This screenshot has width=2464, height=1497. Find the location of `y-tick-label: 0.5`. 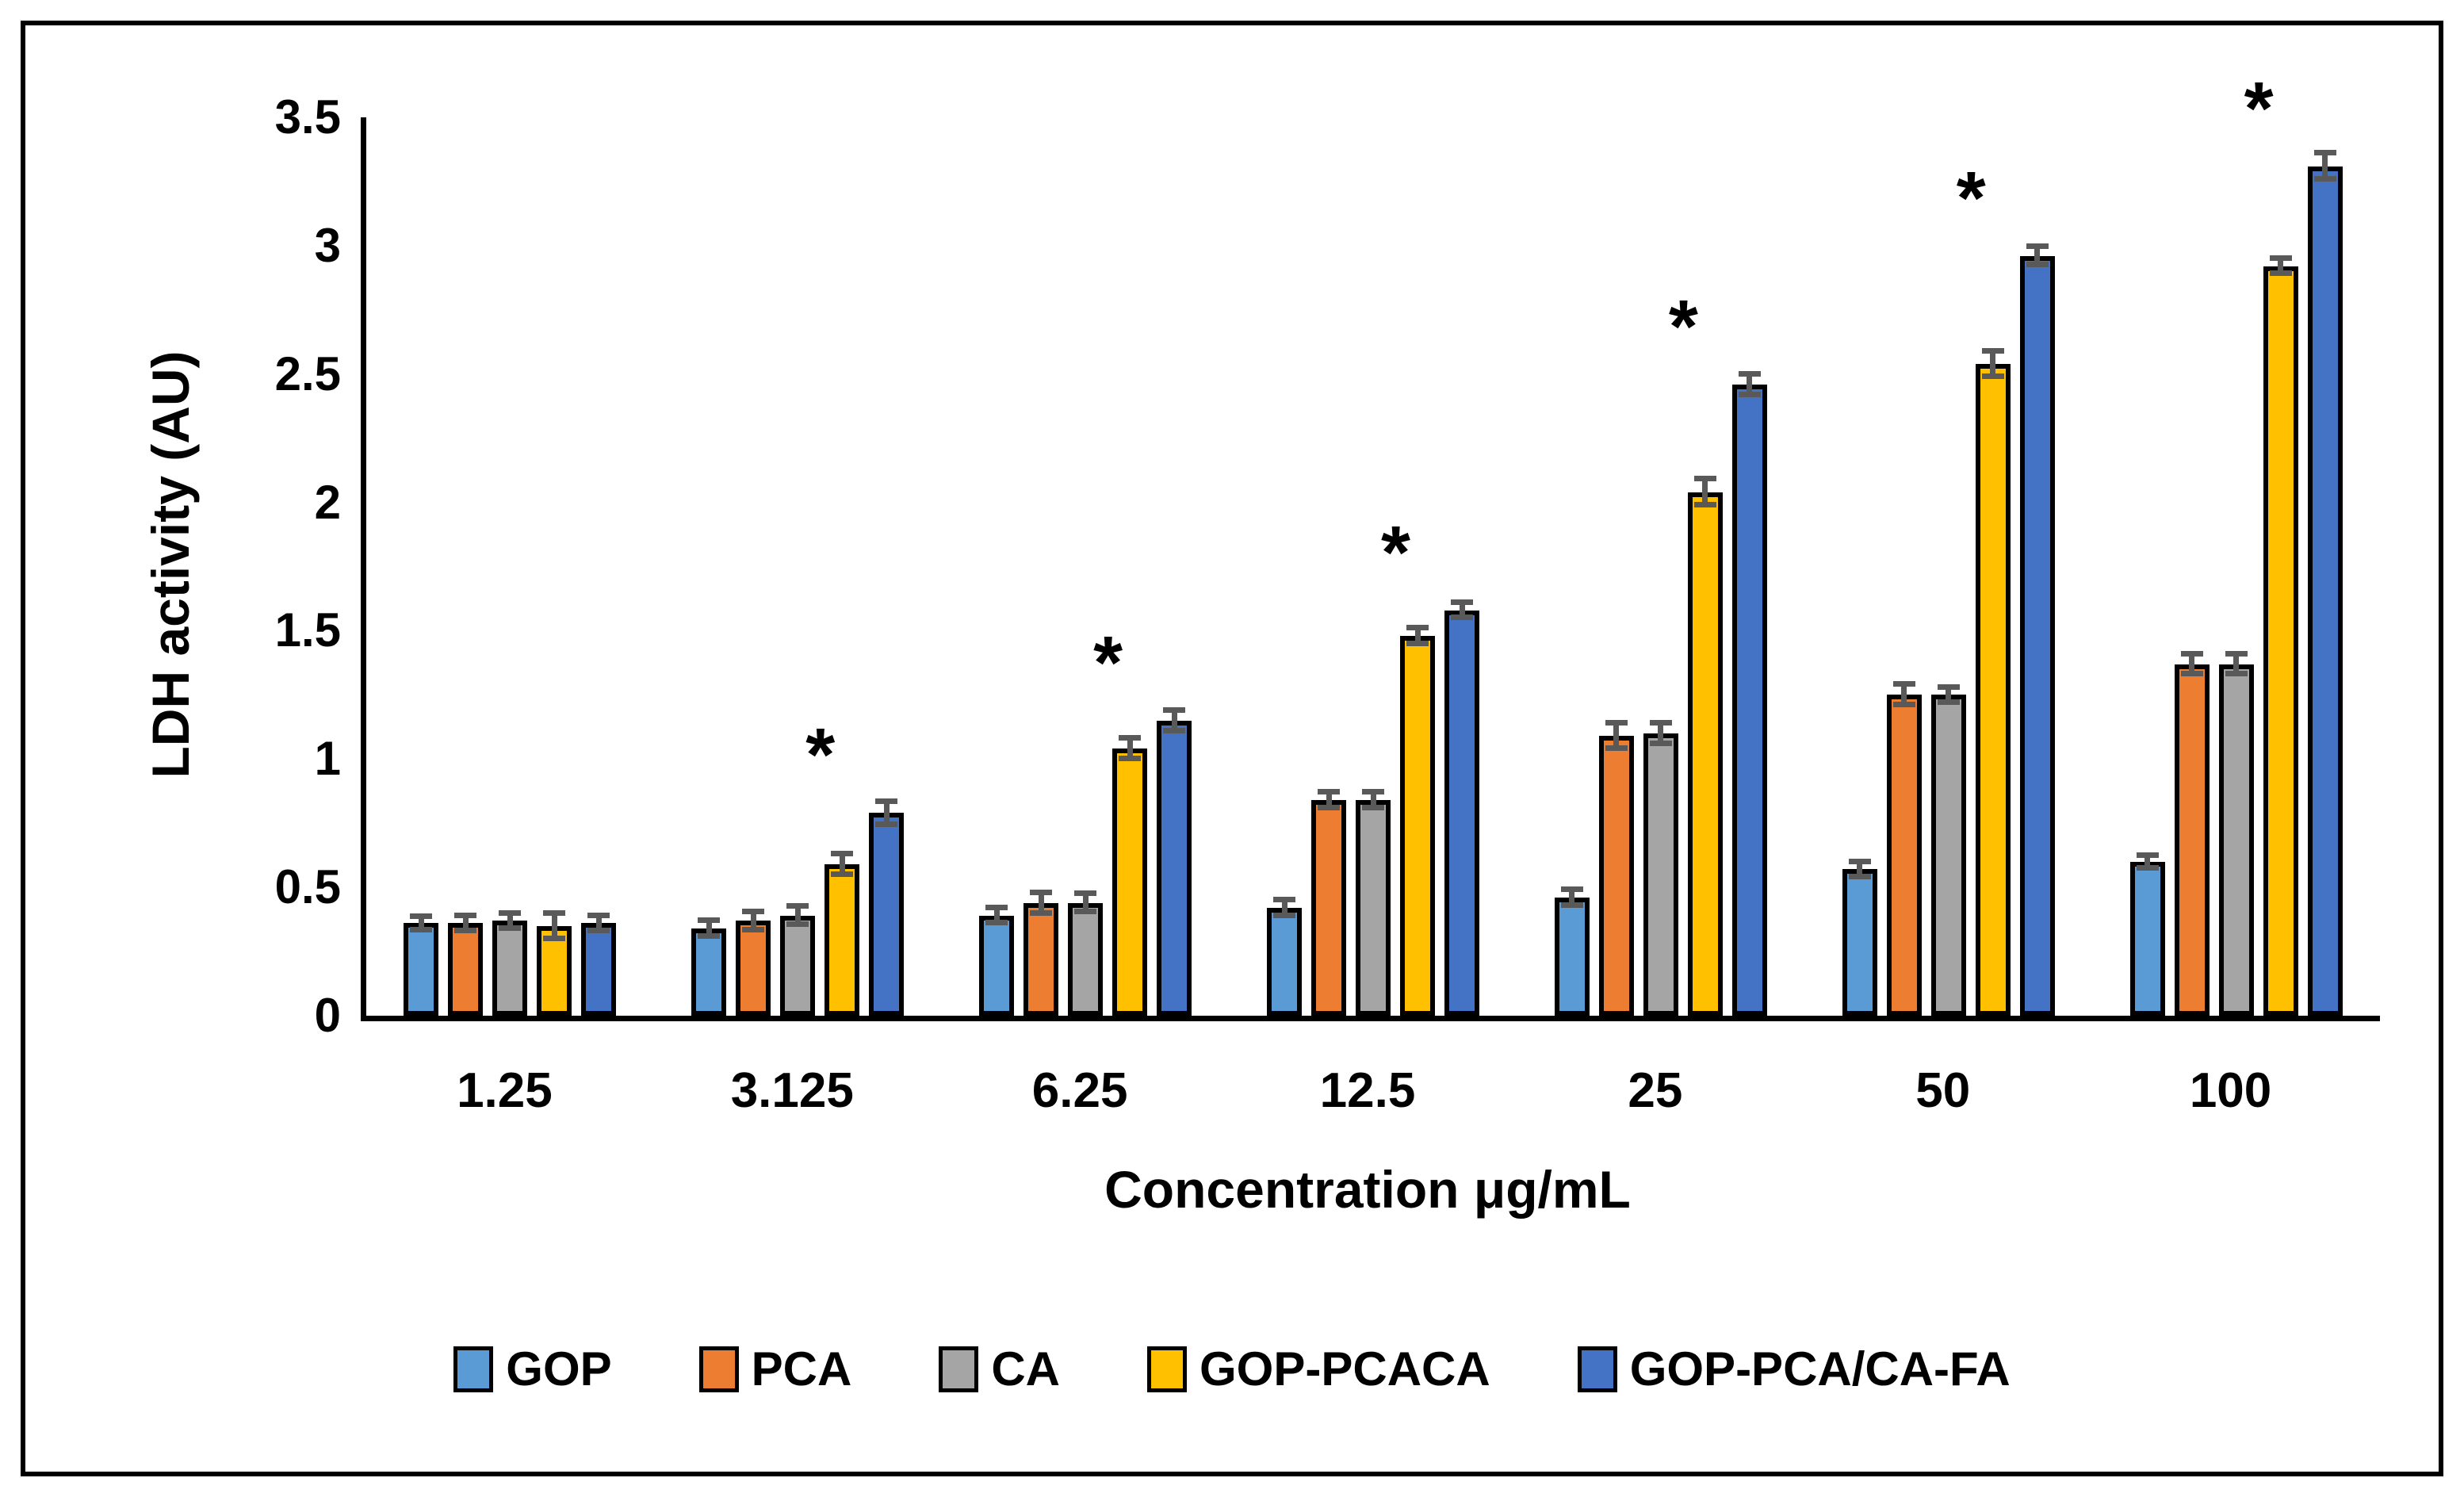

y-tick-label: 0.5 is located at coordinates (307, 887).